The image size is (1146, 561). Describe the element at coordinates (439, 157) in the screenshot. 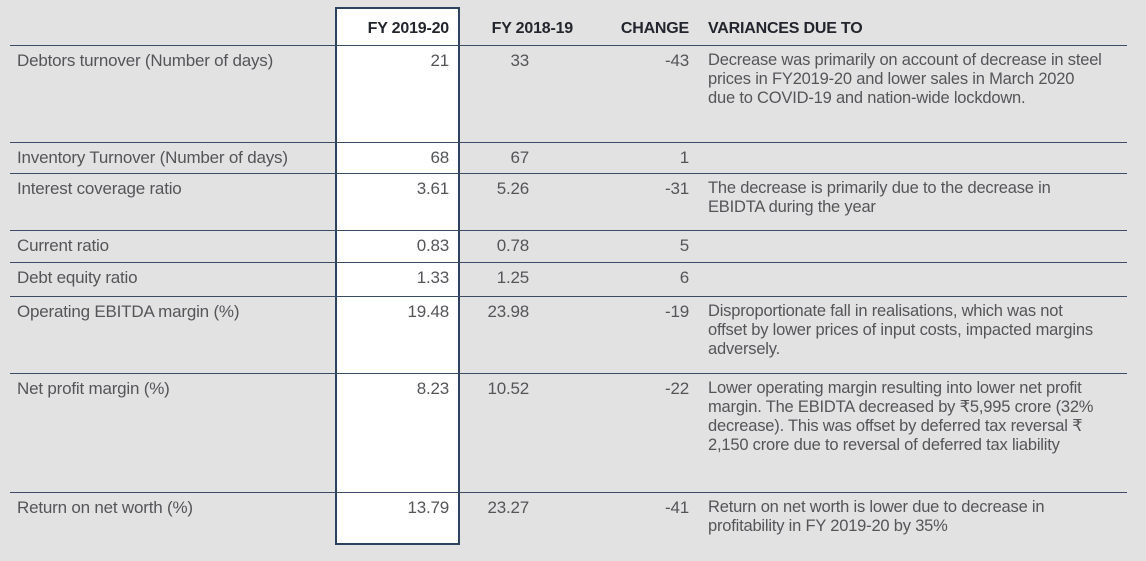

I see `fy-2019-20-value-cell: 68` at that location.